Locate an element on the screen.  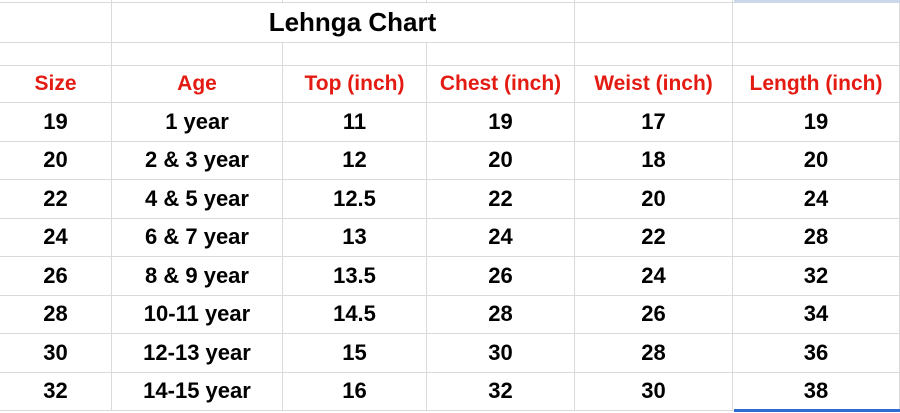
cell: 12-13 year is located at coordinates (197, 353).